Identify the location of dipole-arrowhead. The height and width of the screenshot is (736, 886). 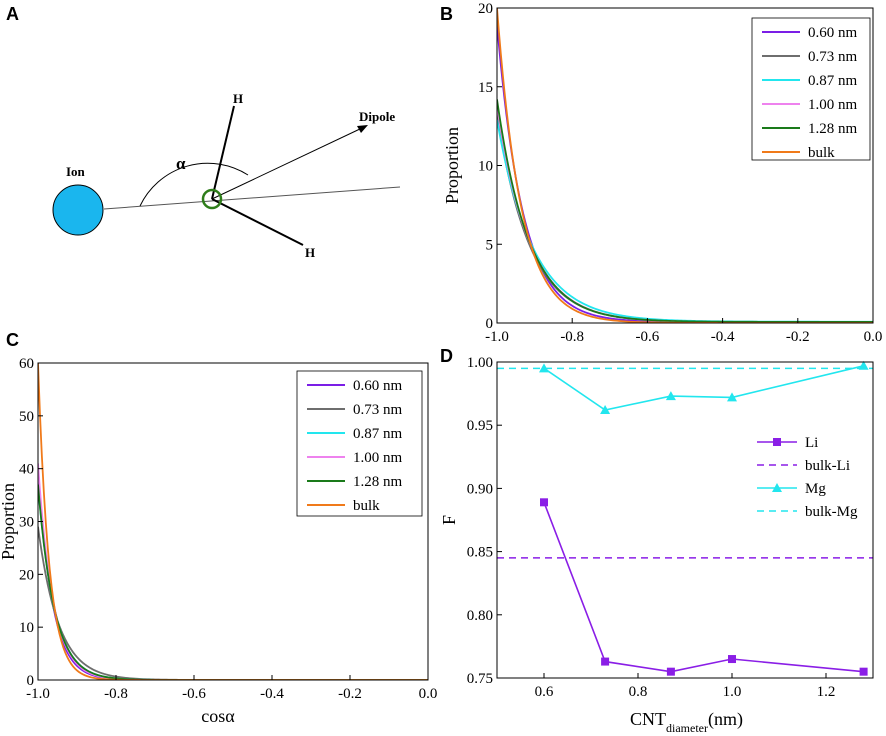
(362, 129).